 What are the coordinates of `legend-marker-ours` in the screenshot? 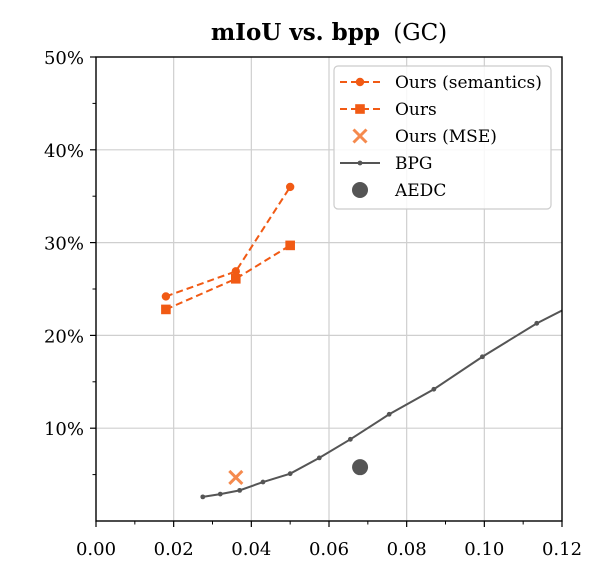 It's located at (360, 109).